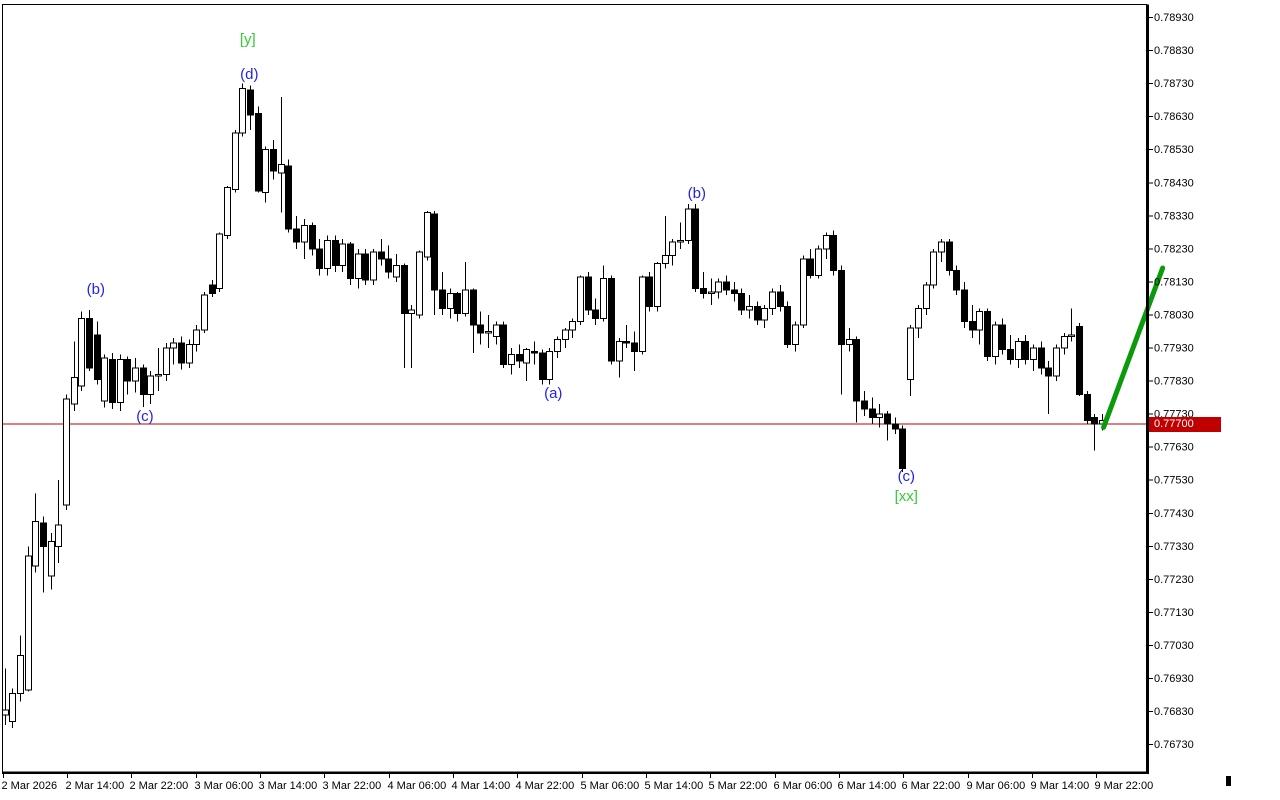 The image size is (1280, 800). I want to click on y-axis-label: 0.77930, so click(1174, 349).